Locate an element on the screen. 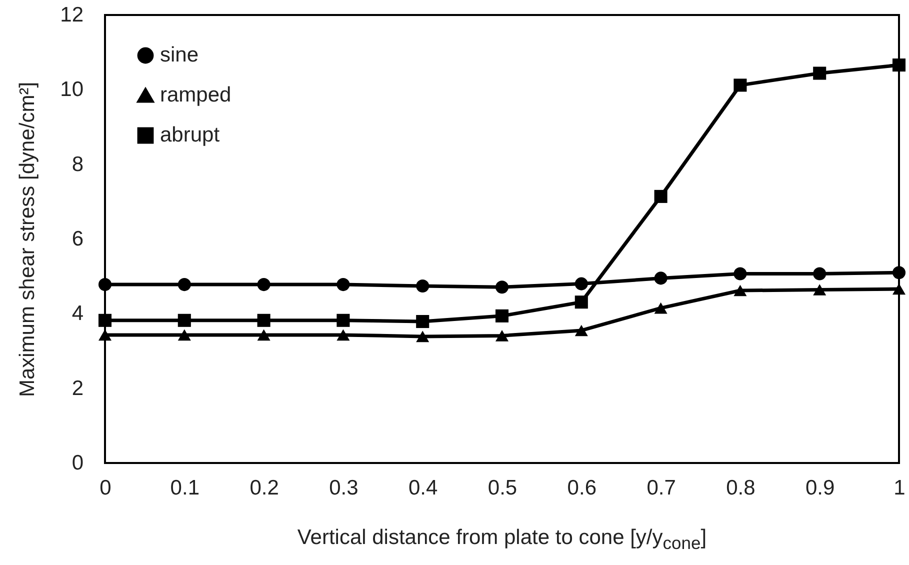  x-tick-label: 1 is located at coordinates (900, 488).